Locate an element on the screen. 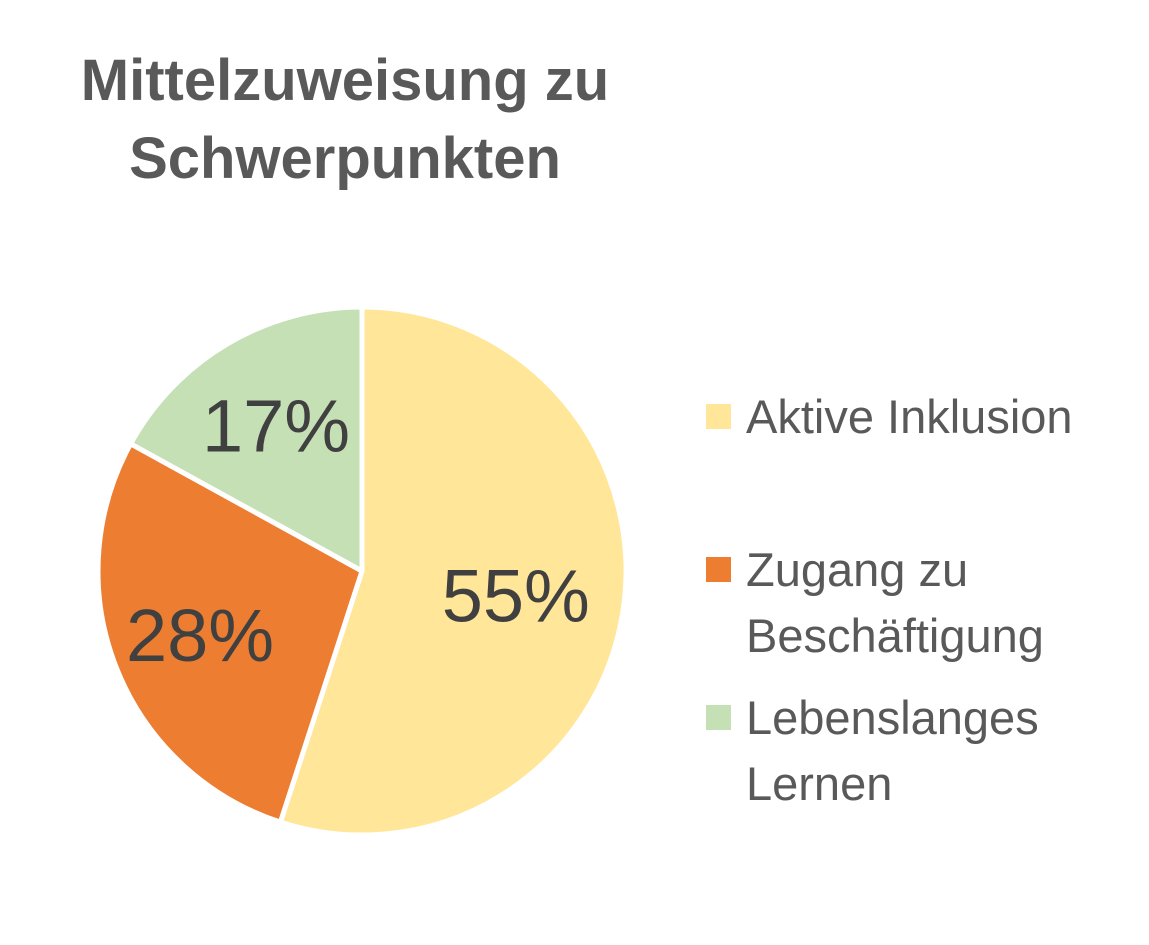 The image size is (1149, 945). chart-title-line-1: Mittelzuweisung zu is located at coordinates (345, 80).